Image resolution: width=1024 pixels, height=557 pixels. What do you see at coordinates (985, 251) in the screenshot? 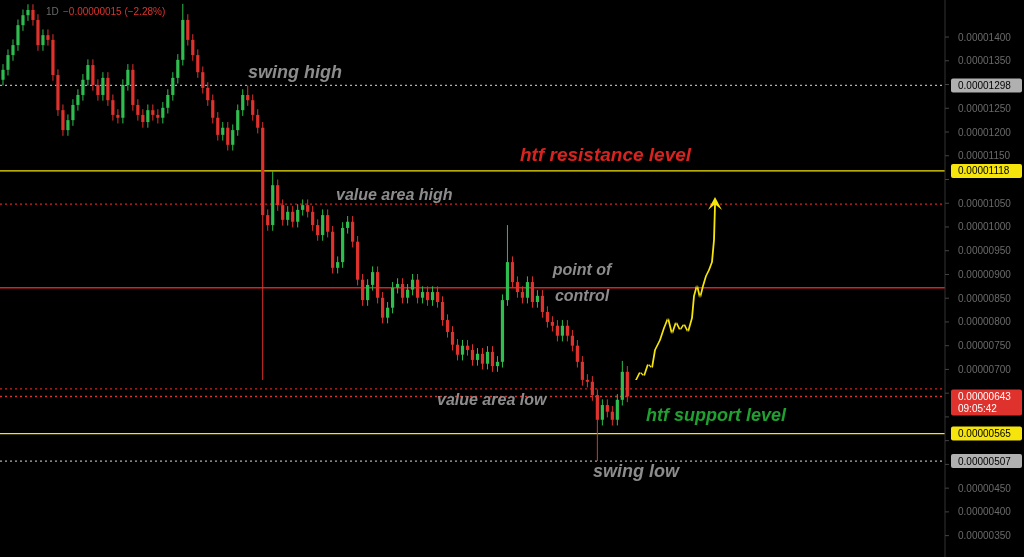
I see `y-tick-label: 0.00000950` at bounding box center [985, 251].